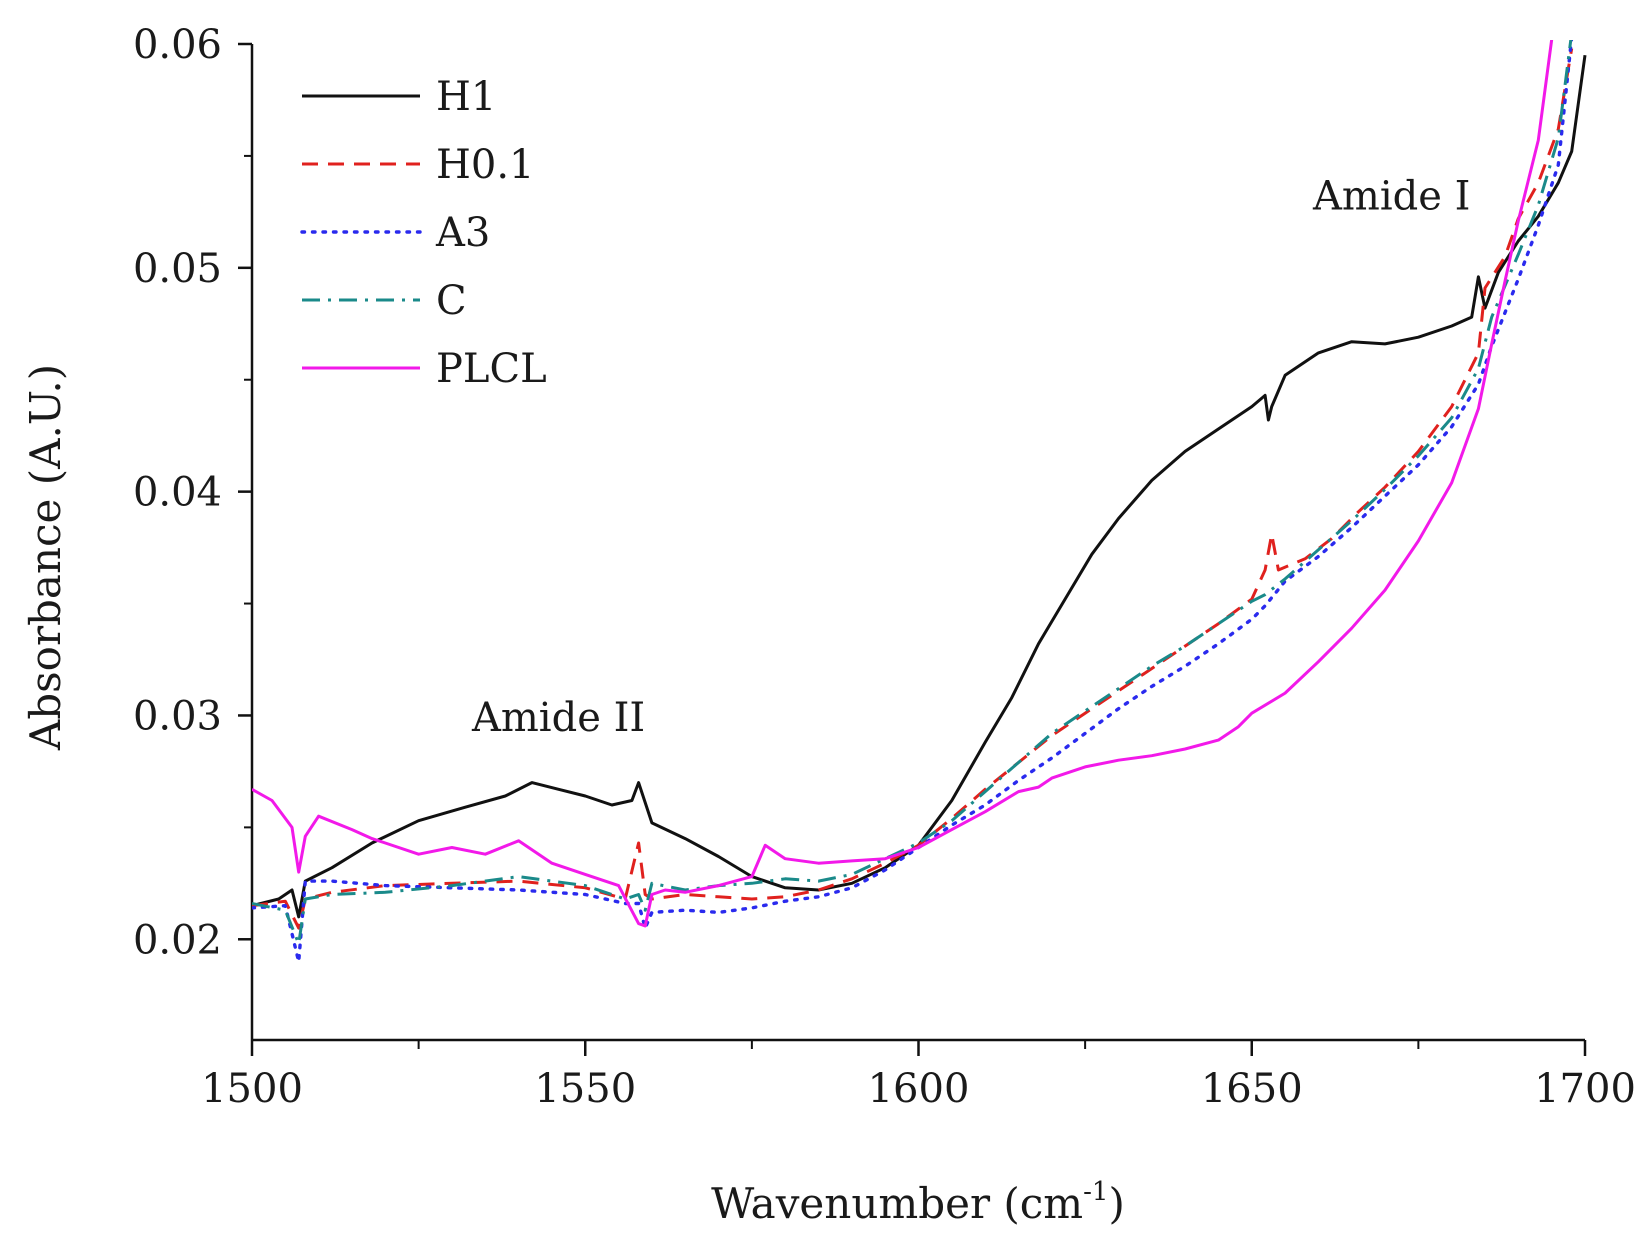 The width and height of the screenshot is (1640, 1244). I want to click on y-tick-label-0.02: 0.02, so click(177, 940).